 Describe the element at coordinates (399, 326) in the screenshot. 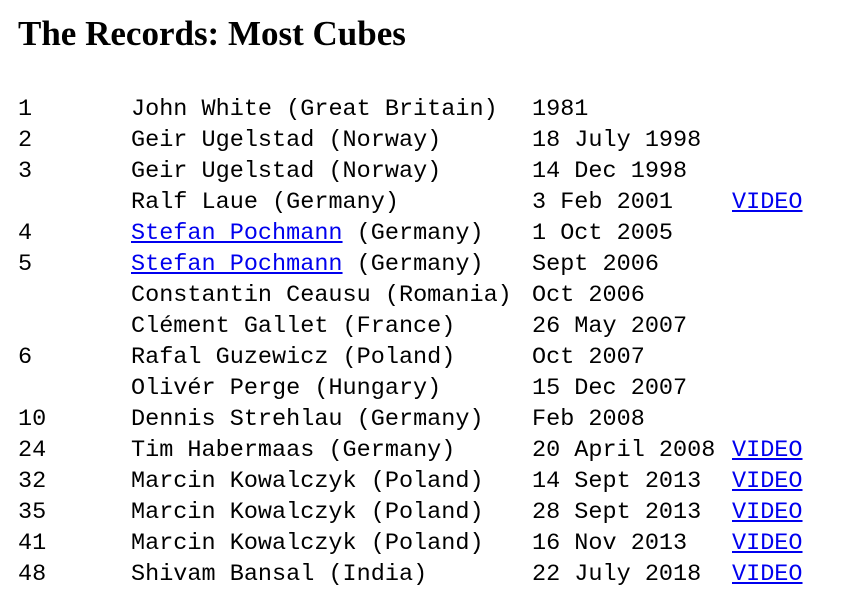

I see `holder-country: (France)` at that location.